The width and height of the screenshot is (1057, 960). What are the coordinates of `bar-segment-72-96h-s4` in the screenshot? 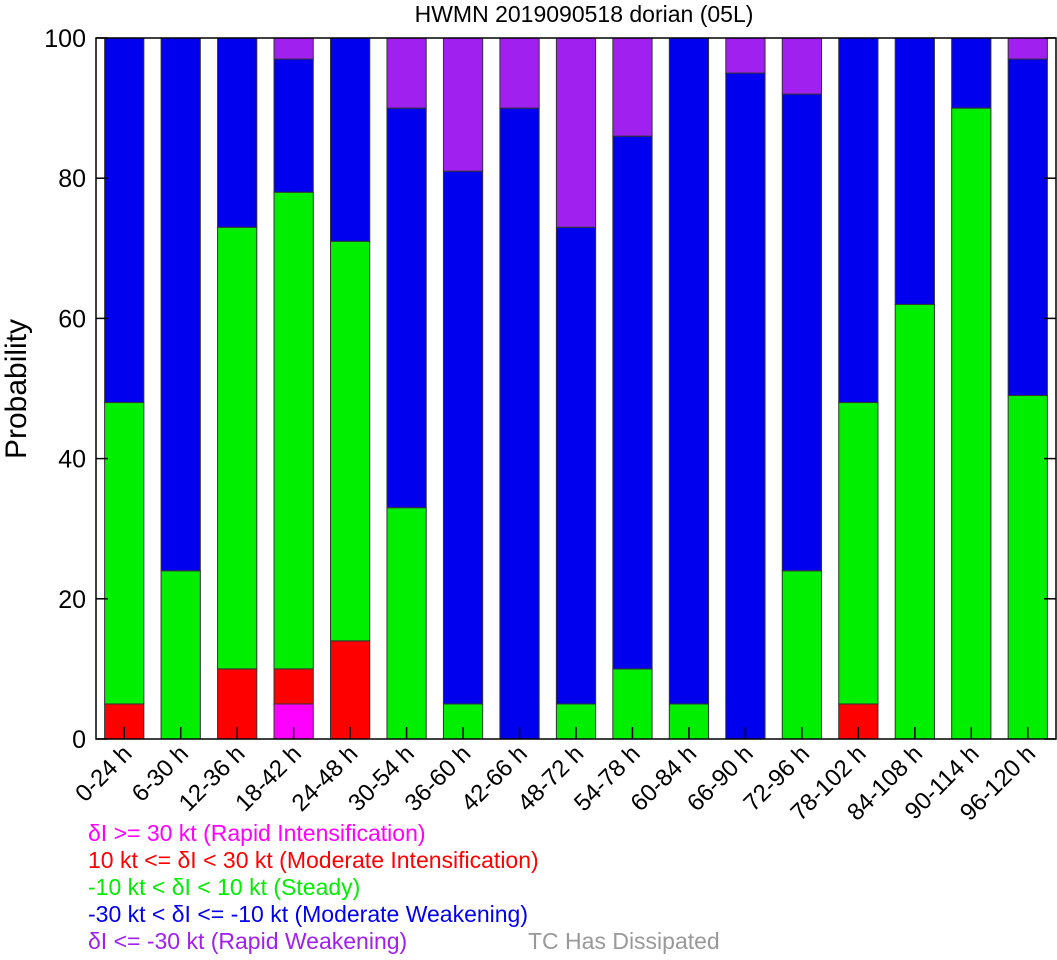 It's located at (802, 66).